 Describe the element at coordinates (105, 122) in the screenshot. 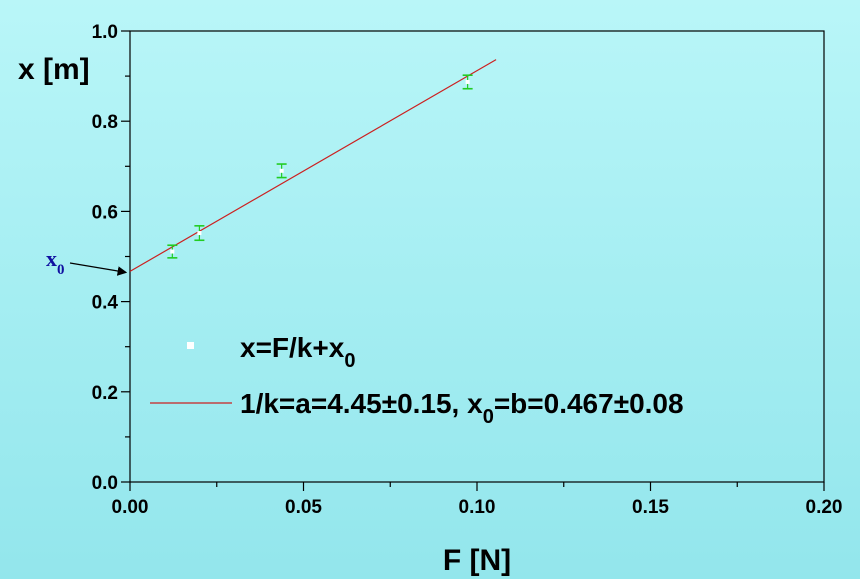

I see `y-tick-label: 0.8` at that location.